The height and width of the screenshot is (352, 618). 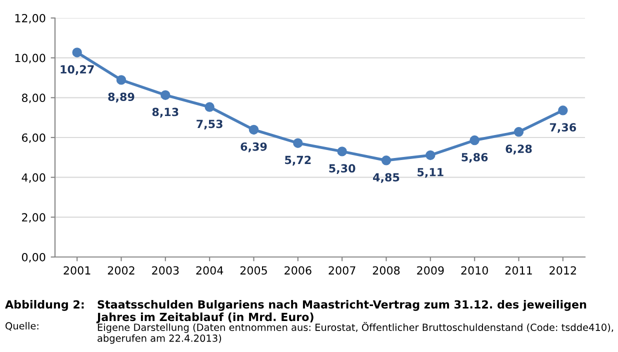 I want to click on data-label: 4,85, so click(x=386, y=178).